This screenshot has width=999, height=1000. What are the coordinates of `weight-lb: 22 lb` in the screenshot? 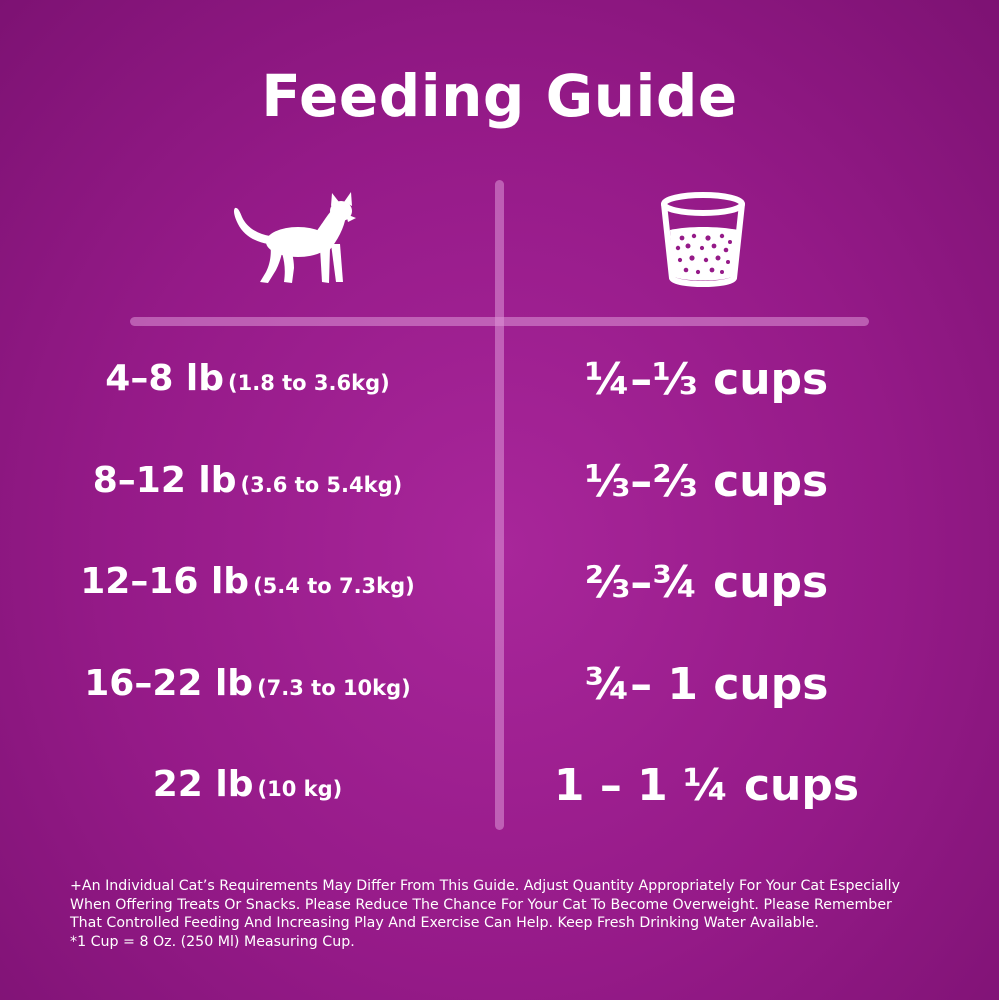 It's located at (203, 784).